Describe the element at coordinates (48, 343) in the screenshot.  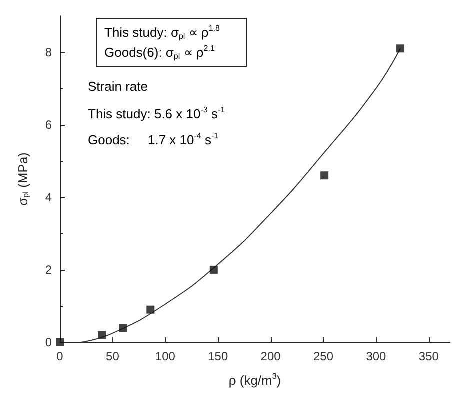
I see `y-tick-label: 0` at that location.